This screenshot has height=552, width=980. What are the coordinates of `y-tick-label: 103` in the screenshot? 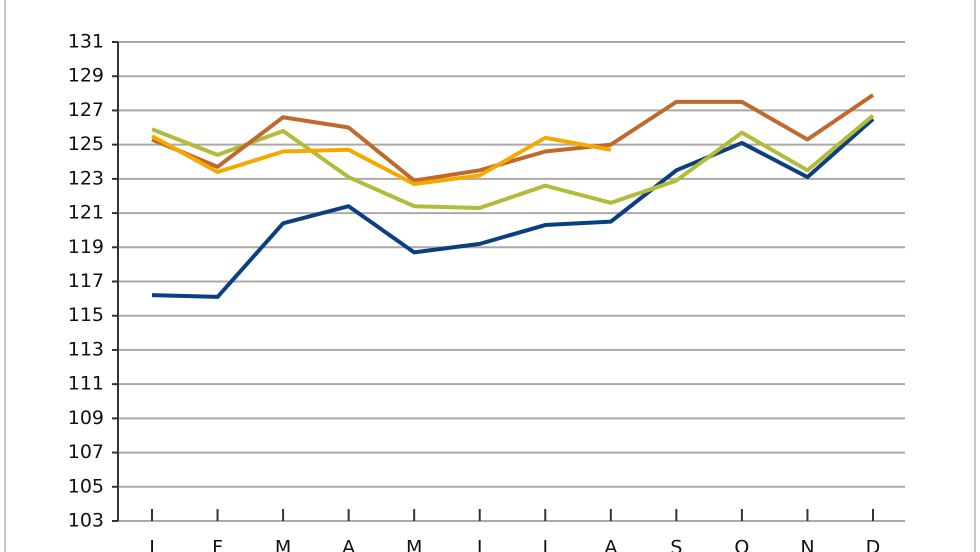 It's located at (86, 521).